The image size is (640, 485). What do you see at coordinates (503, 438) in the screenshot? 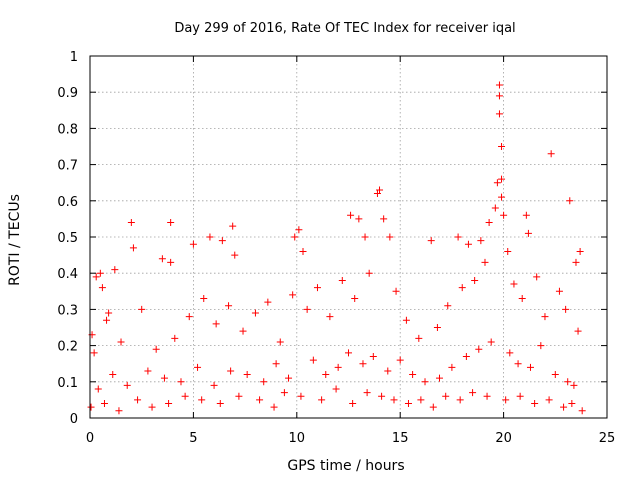
I see `x-tick-label: 20` at bounding box center [503, 438].